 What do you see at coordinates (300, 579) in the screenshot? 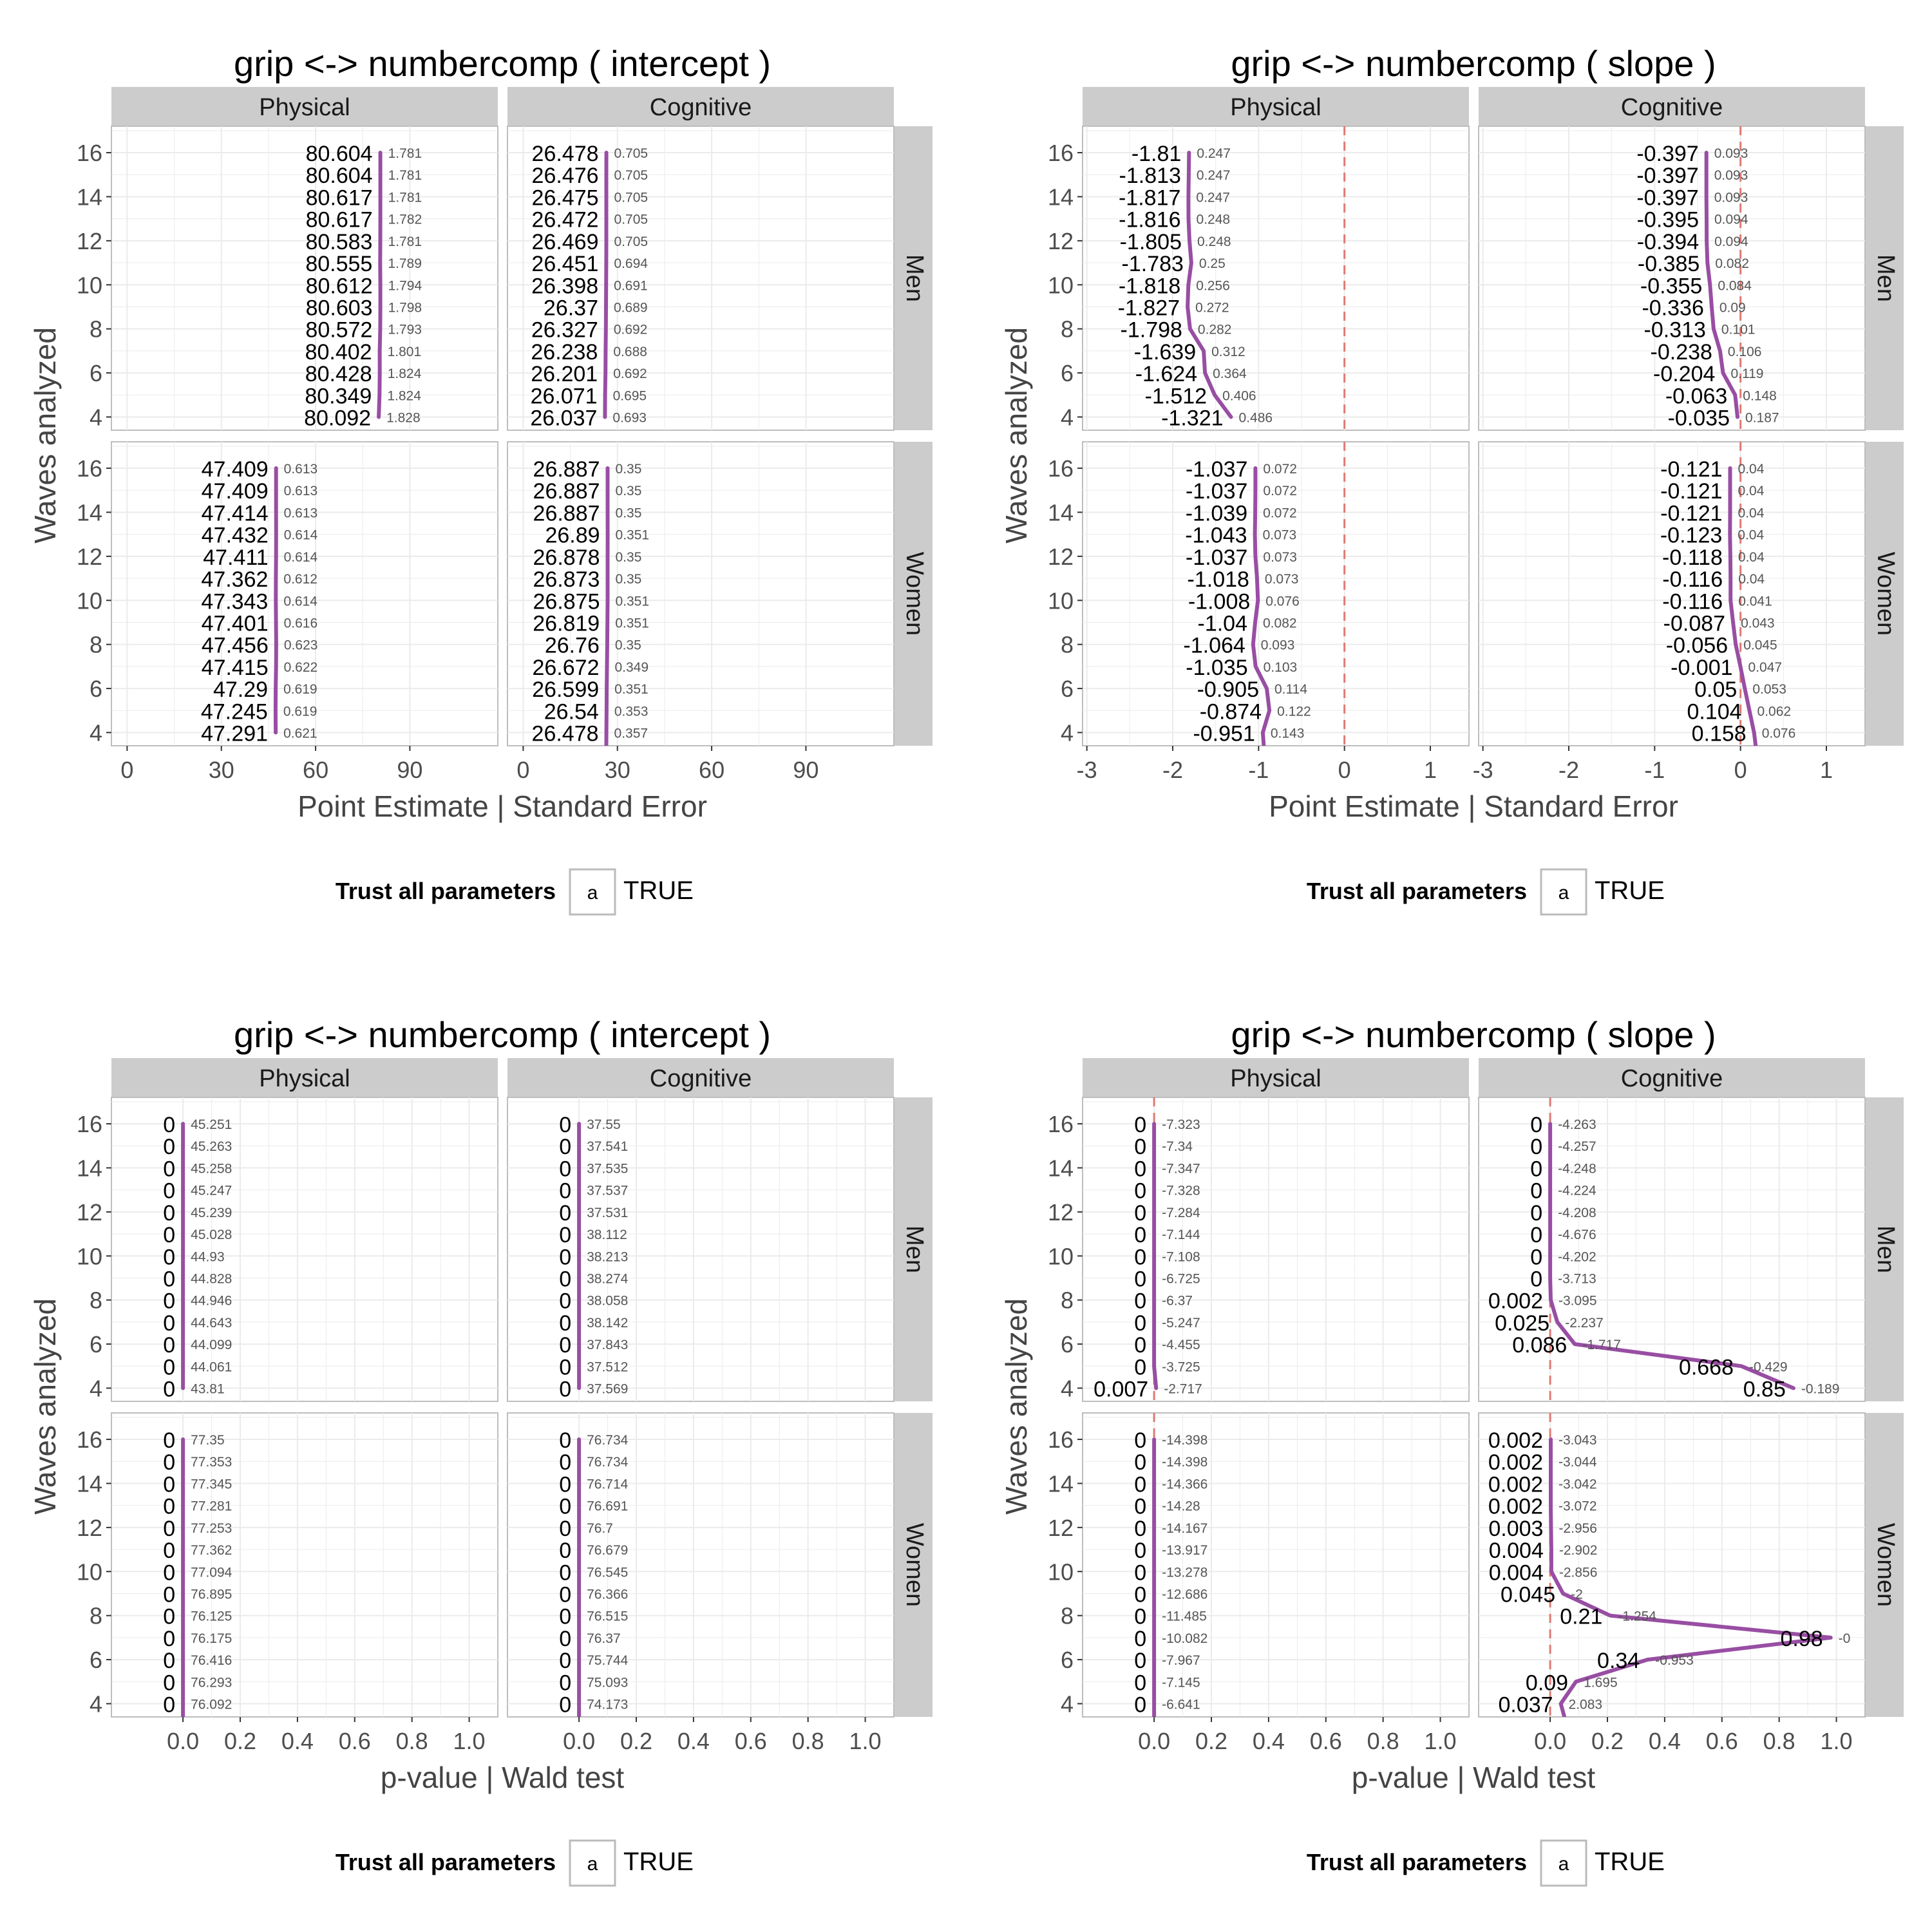
I see `secondary-value-label: 0.612` at bounding box center [300, 579].